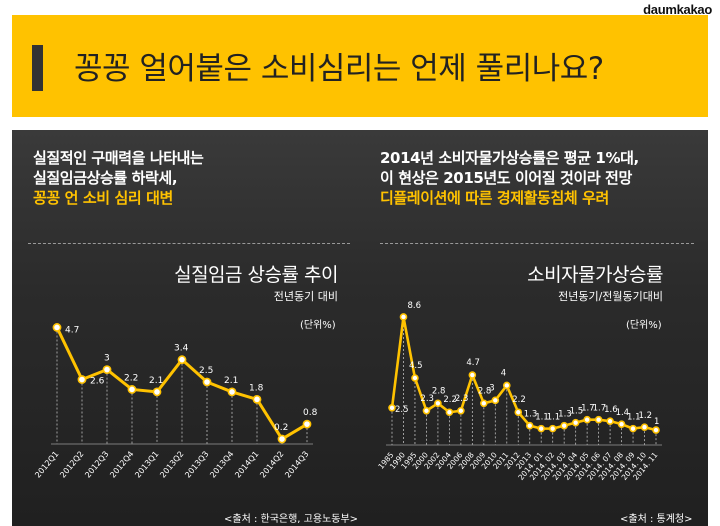 Image resolution: width=720 pixels, height=526 pixels. What do you see at coordinates (189, 243) in the screenshot?
I see `left-divider` at bounding box center [189, 243].